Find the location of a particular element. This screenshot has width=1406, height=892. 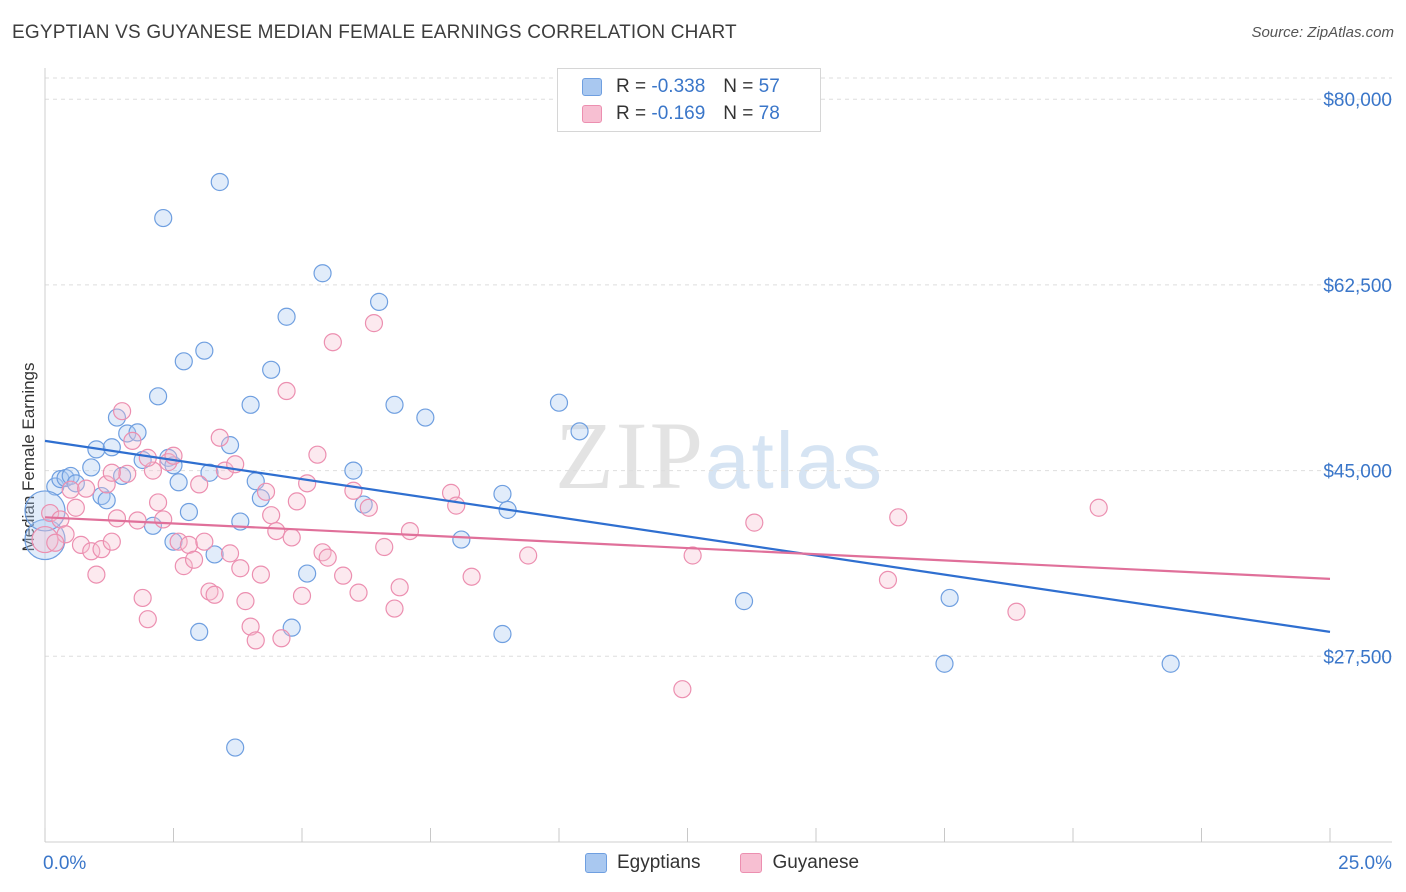

y-tick-label: $80,000 is located at coordinates (1357, 100).